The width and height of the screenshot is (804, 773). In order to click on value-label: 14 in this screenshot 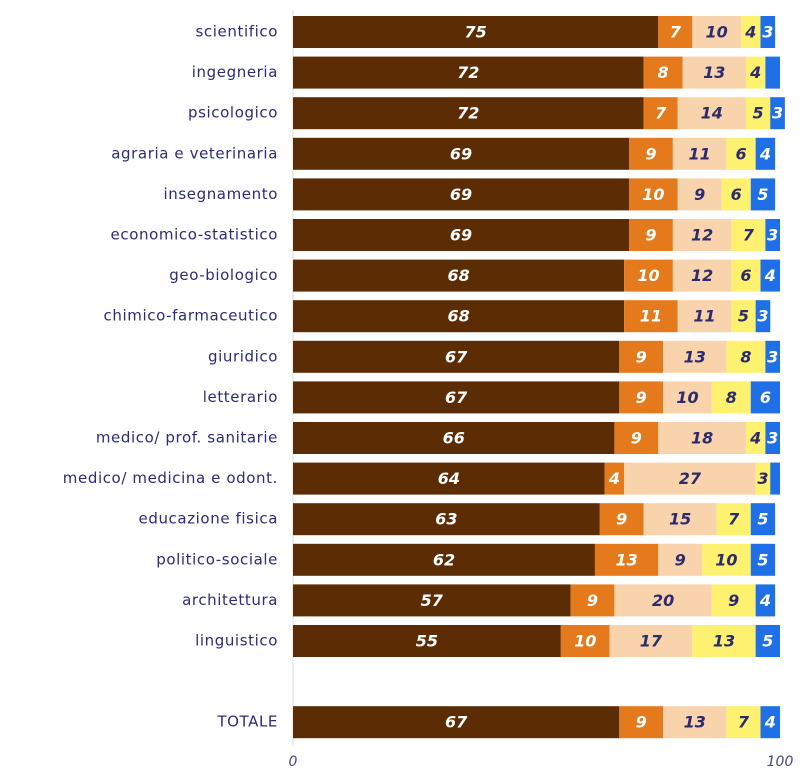, I will do `click(712, 113)`.